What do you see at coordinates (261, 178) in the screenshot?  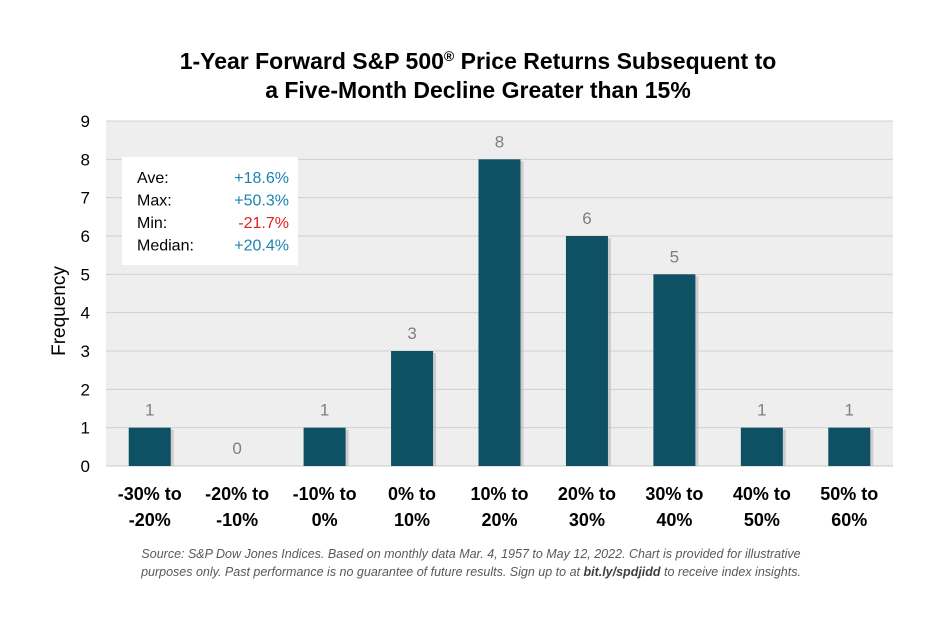 I see `stat-value: +18.6%` at bounding box center [261, 178].